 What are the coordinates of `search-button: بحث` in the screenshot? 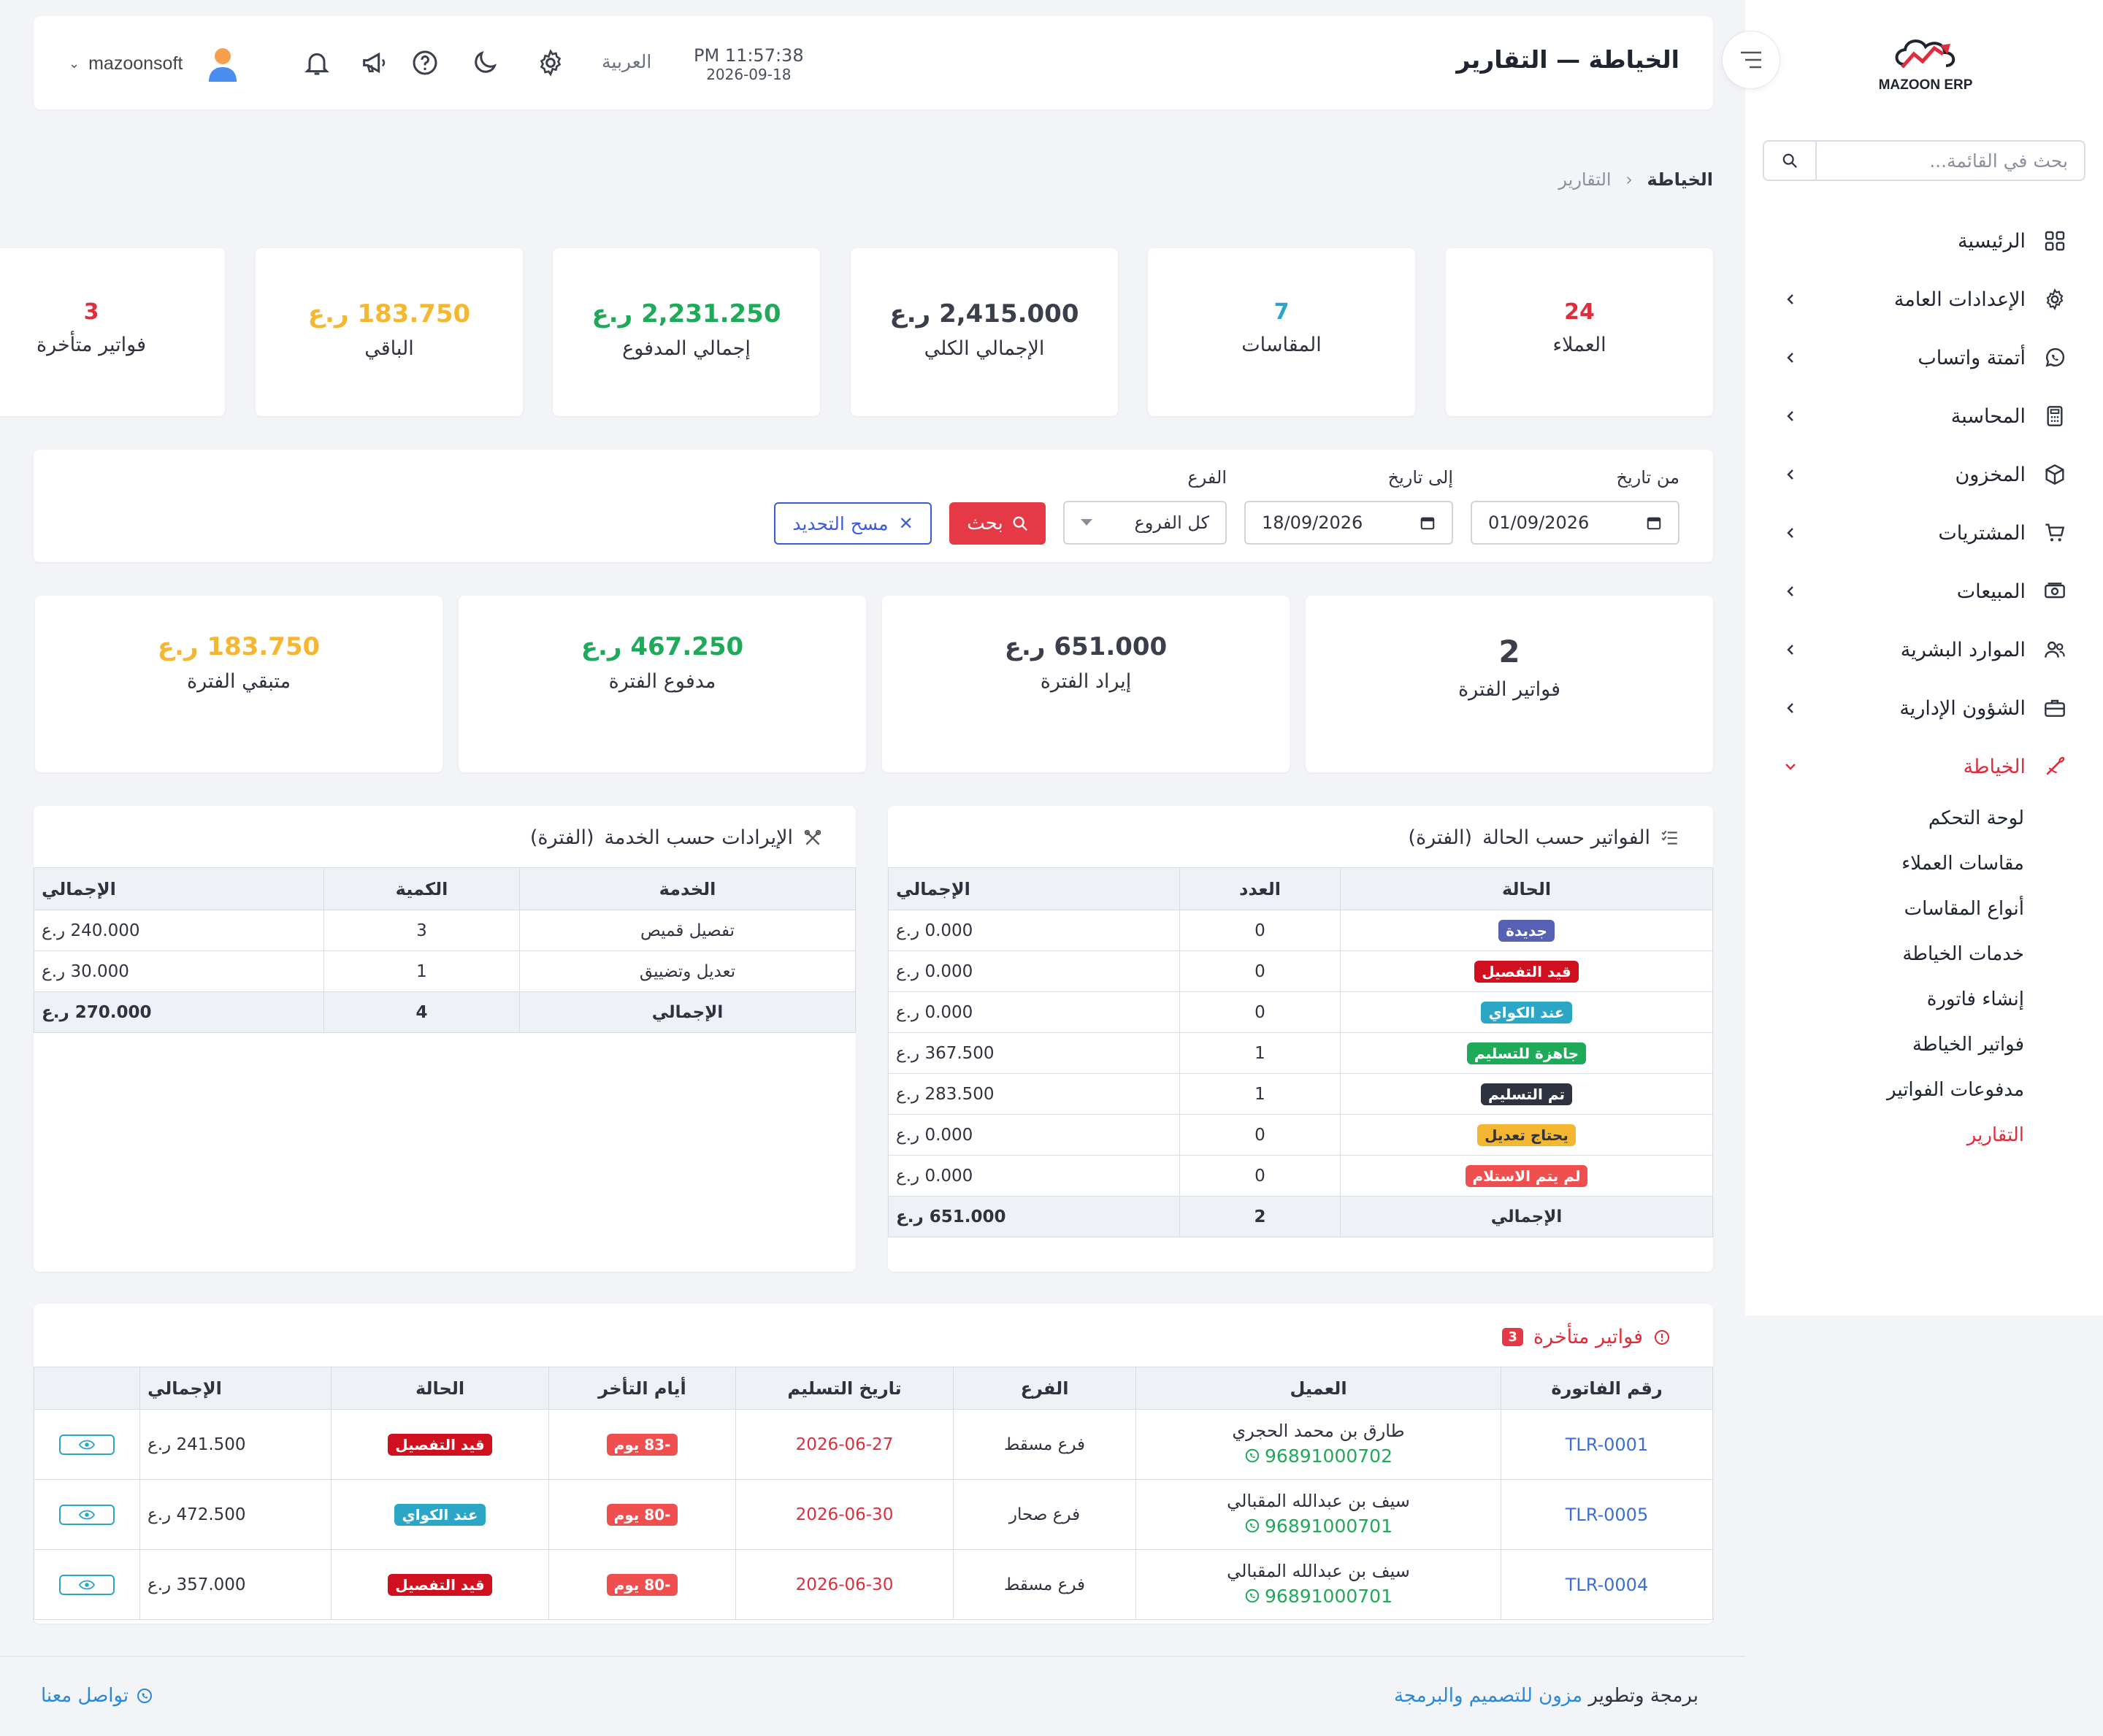 It's located at (998, 523).